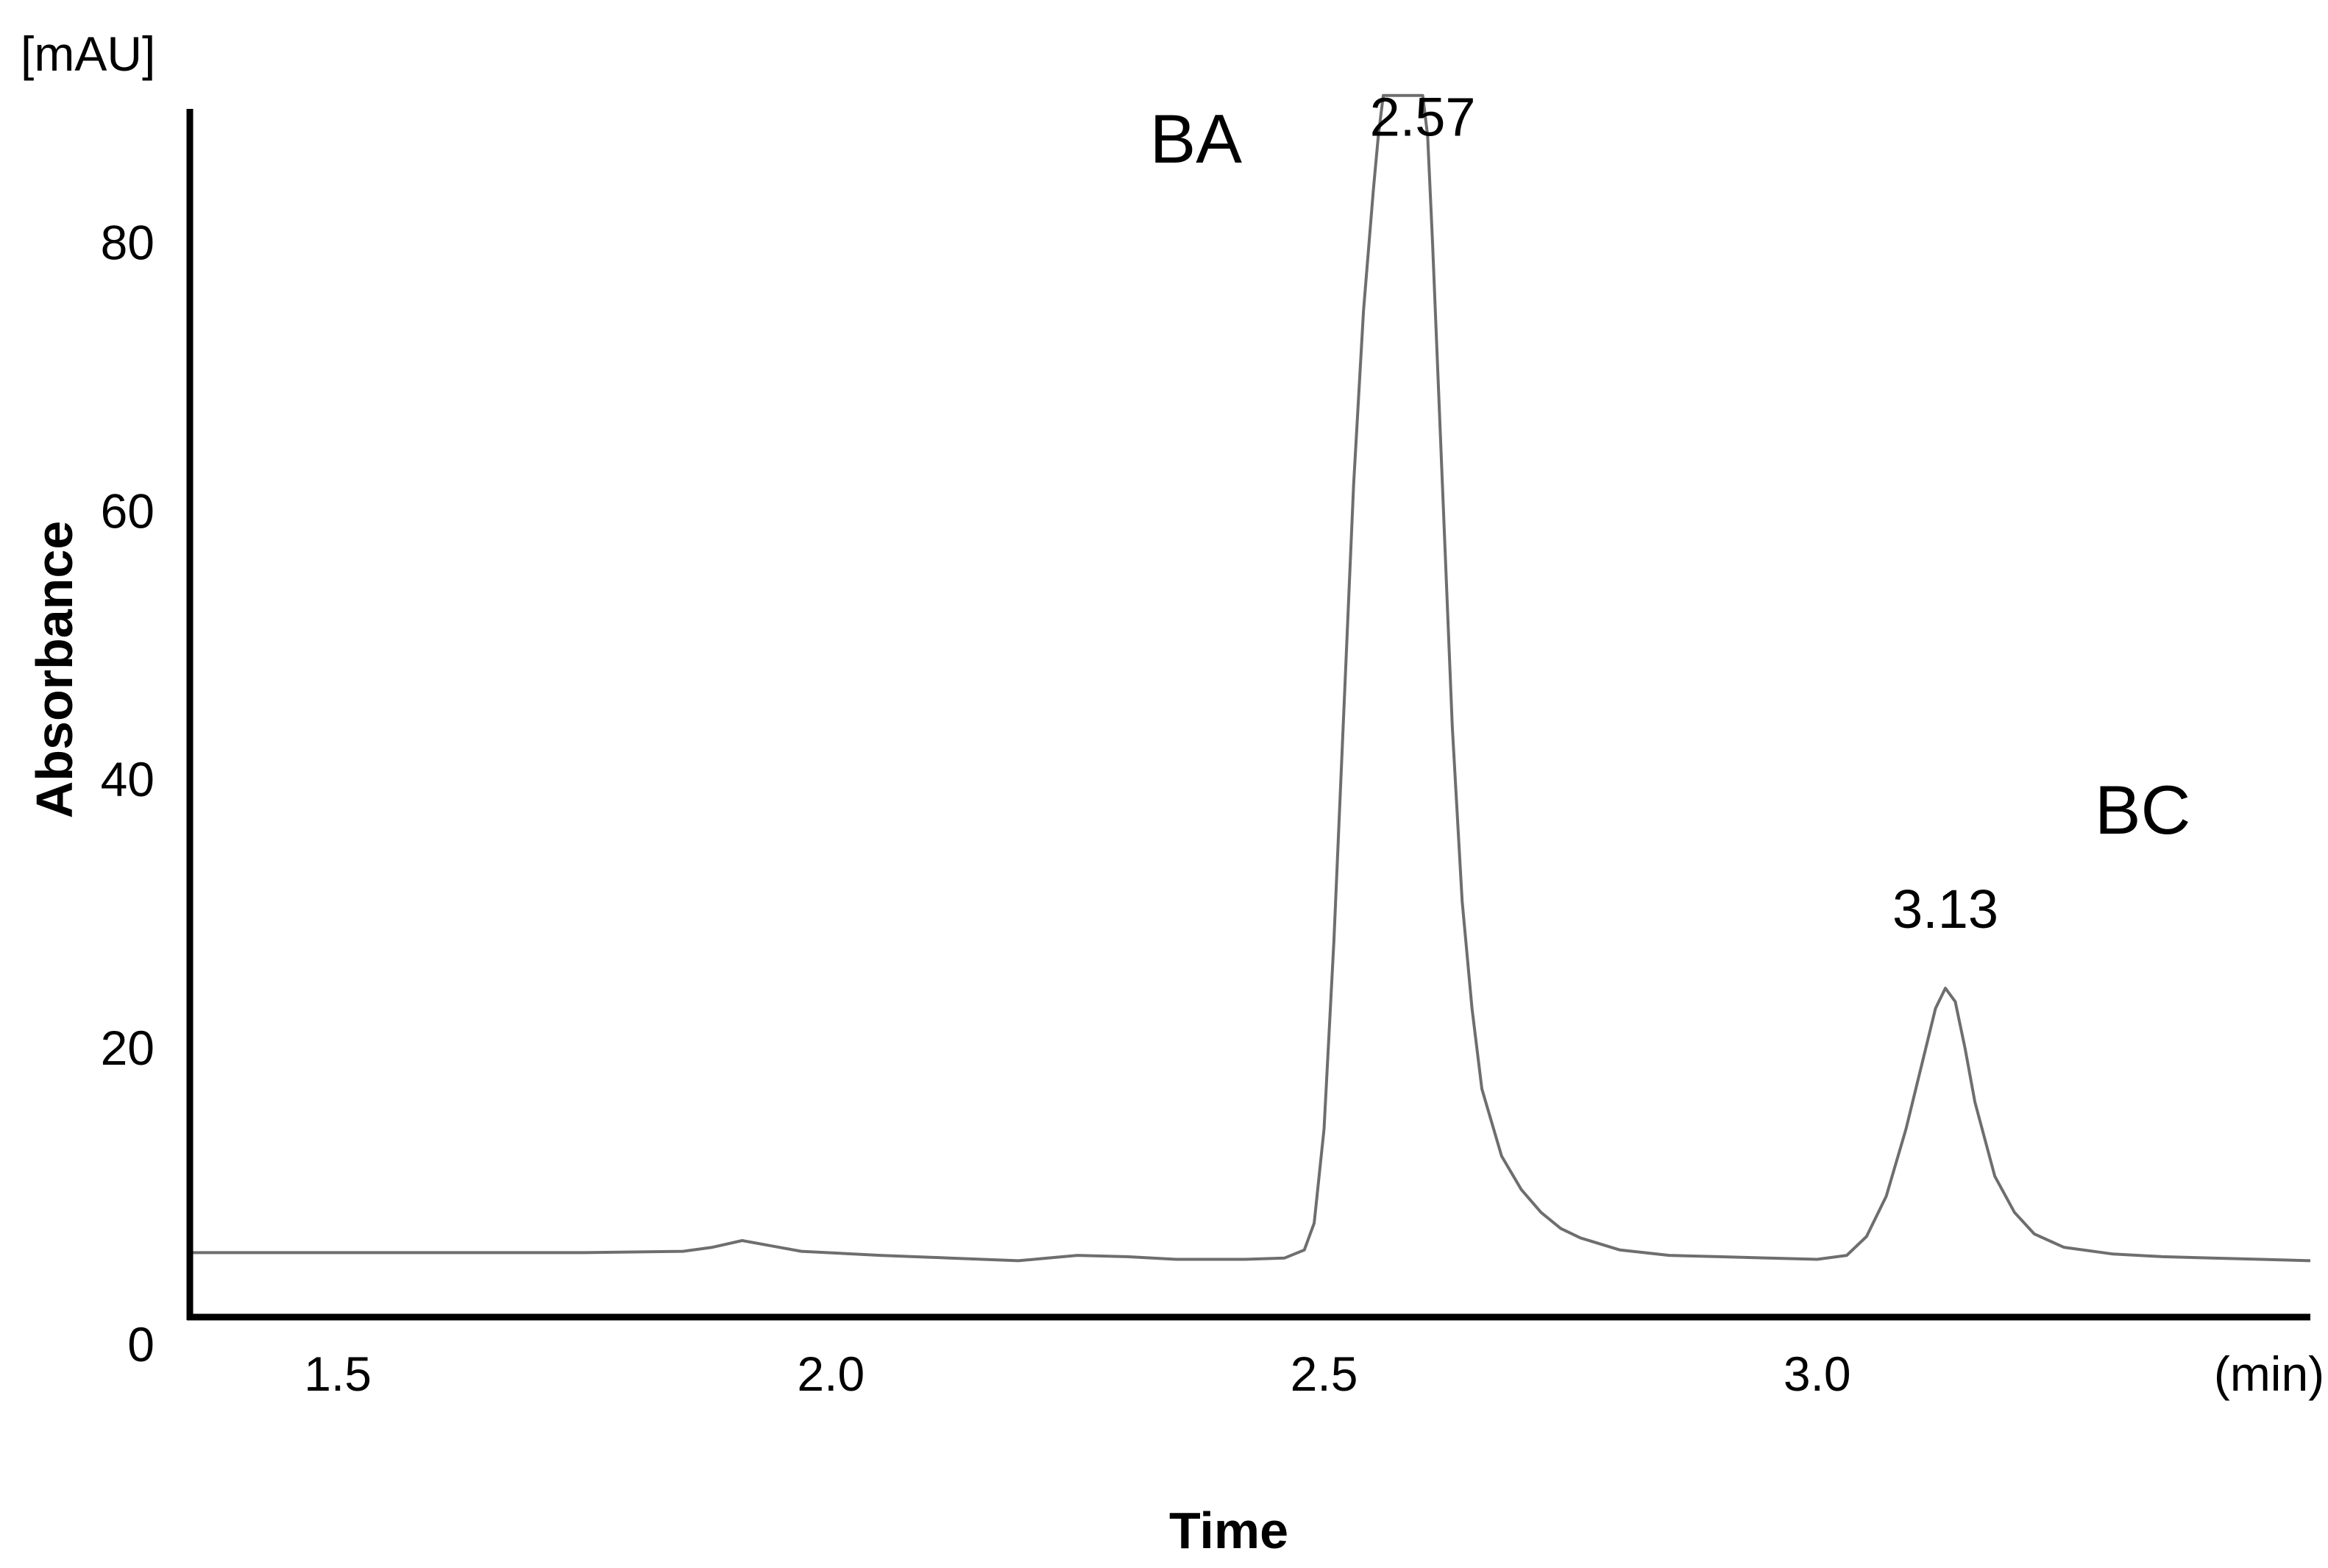 Image resolution: width=2328 pixels, height=1568 pixels. I want to click on peak-name-label: BA, so click(1196, 138).